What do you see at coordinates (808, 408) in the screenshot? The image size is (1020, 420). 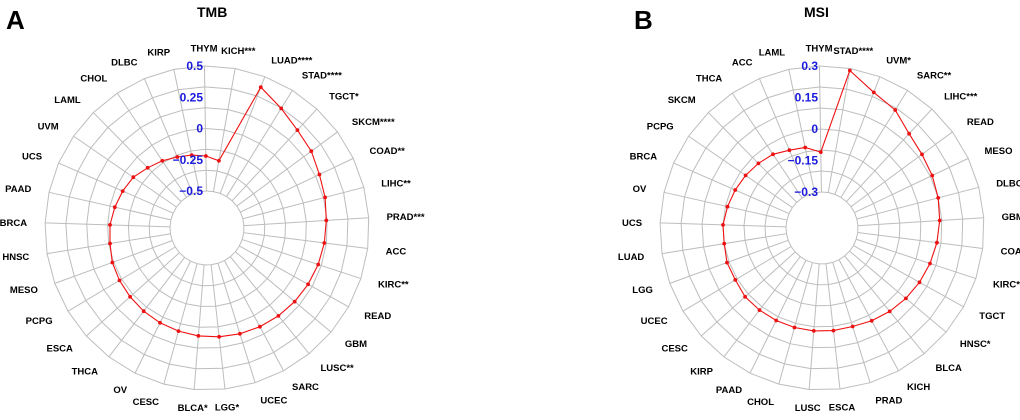 I see `category-label: LUSC` at bounding box center [808, 408].